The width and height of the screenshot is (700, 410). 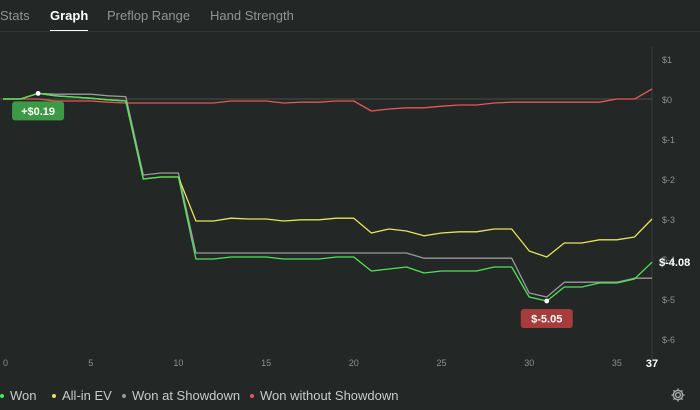 I want to click on gear-icon, so click(x=678, y=395).